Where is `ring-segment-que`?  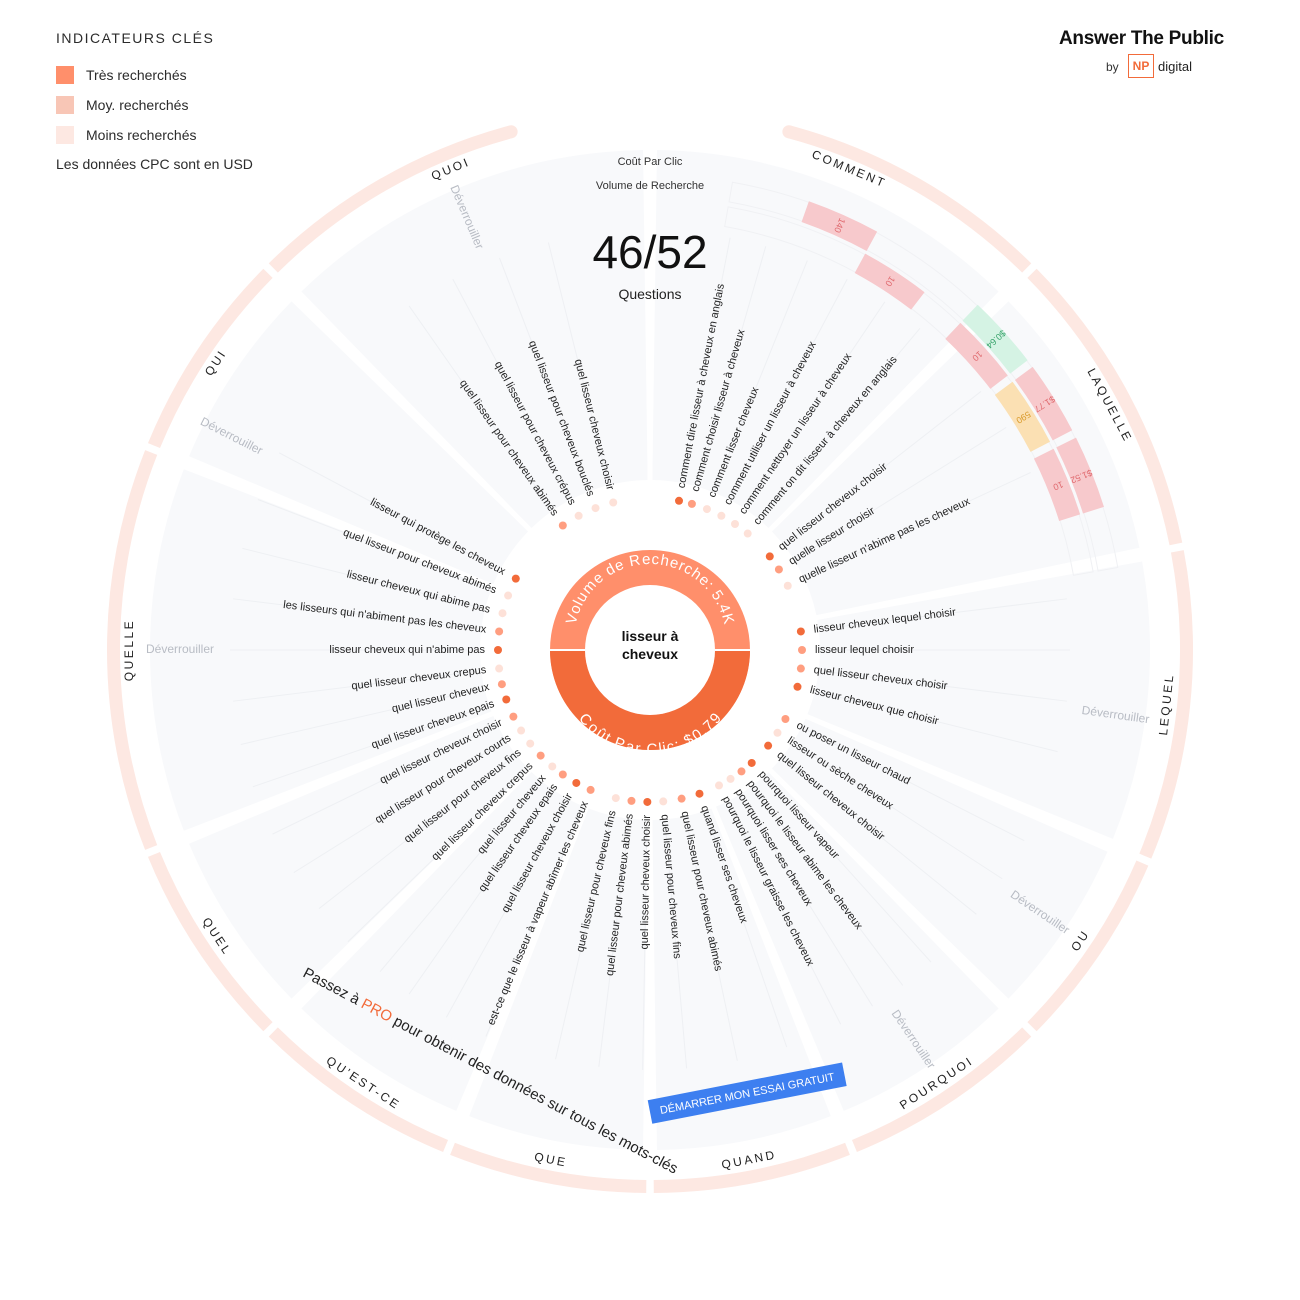
ring-segment-que is located at coordinates (548, 1167).